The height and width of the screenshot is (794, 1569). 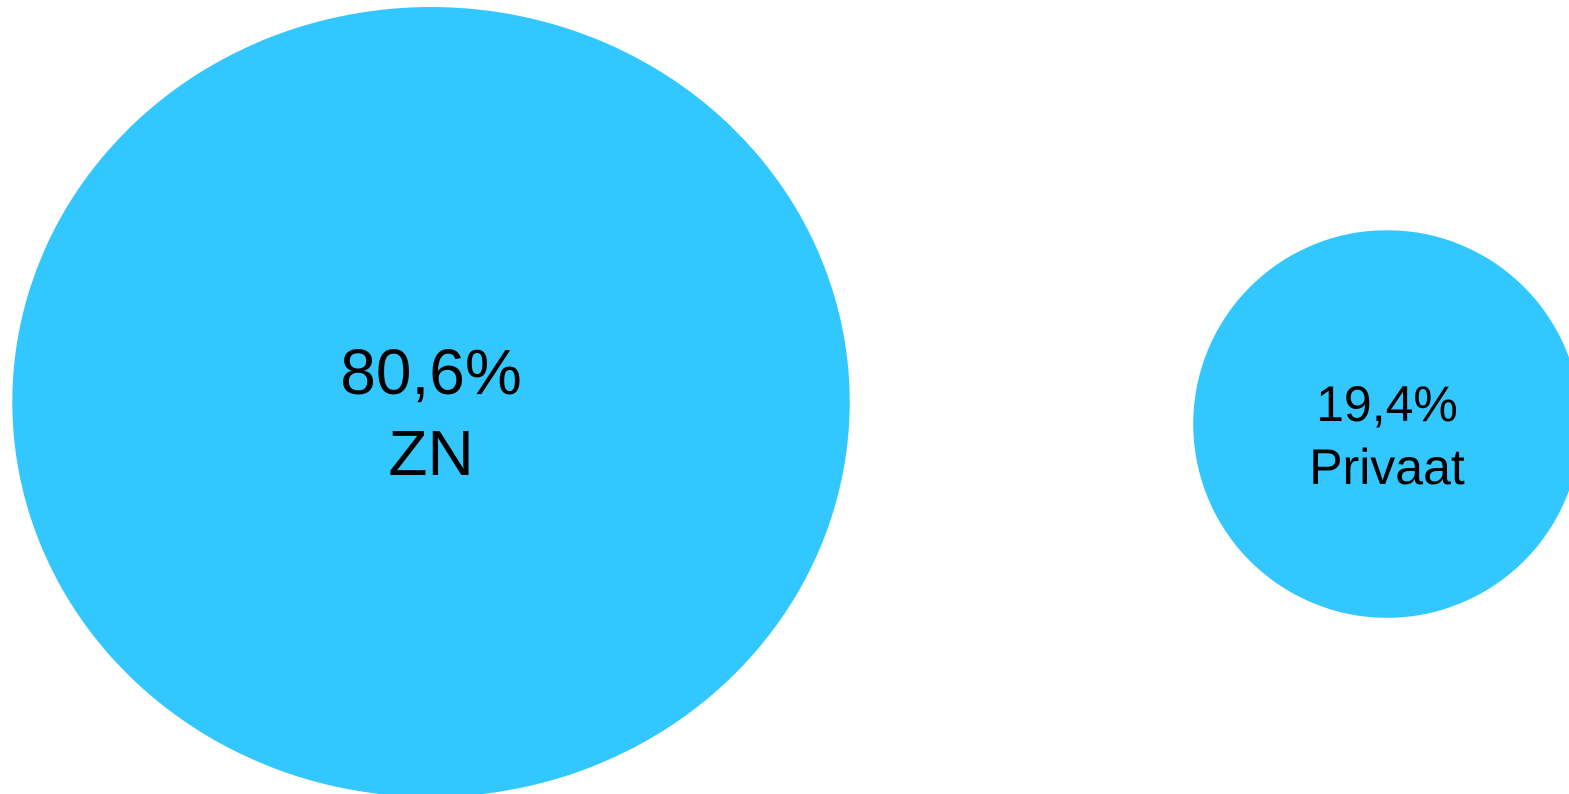 What do you see at coordinates (430, 453) in the screenshot?
I see `category-label: ZN` at bounding box center [430, 453].